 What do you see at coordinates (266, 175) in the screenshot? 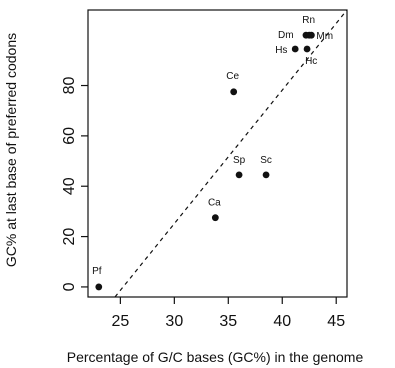
I see `data-point-sc` at bounding box center [266, 175].